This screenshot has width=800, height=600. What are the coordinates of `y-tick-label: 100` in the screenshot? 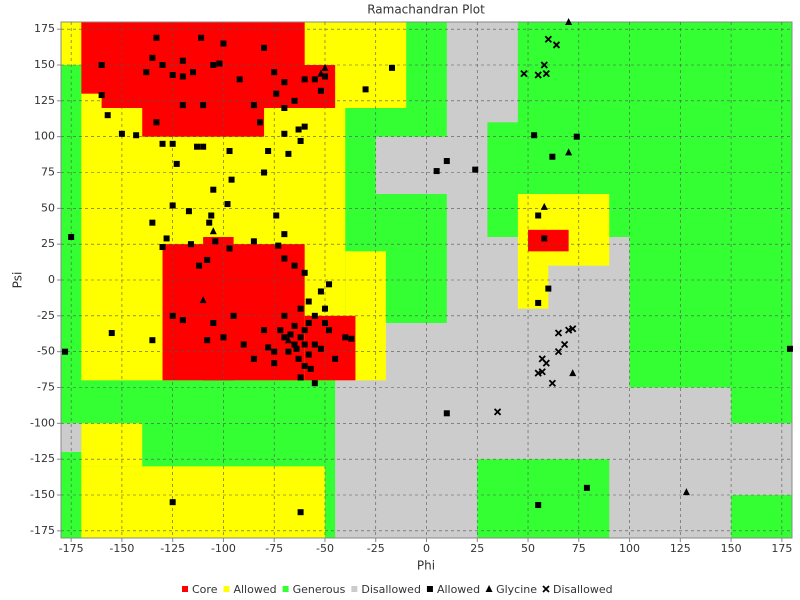 It's located at (44, 136).